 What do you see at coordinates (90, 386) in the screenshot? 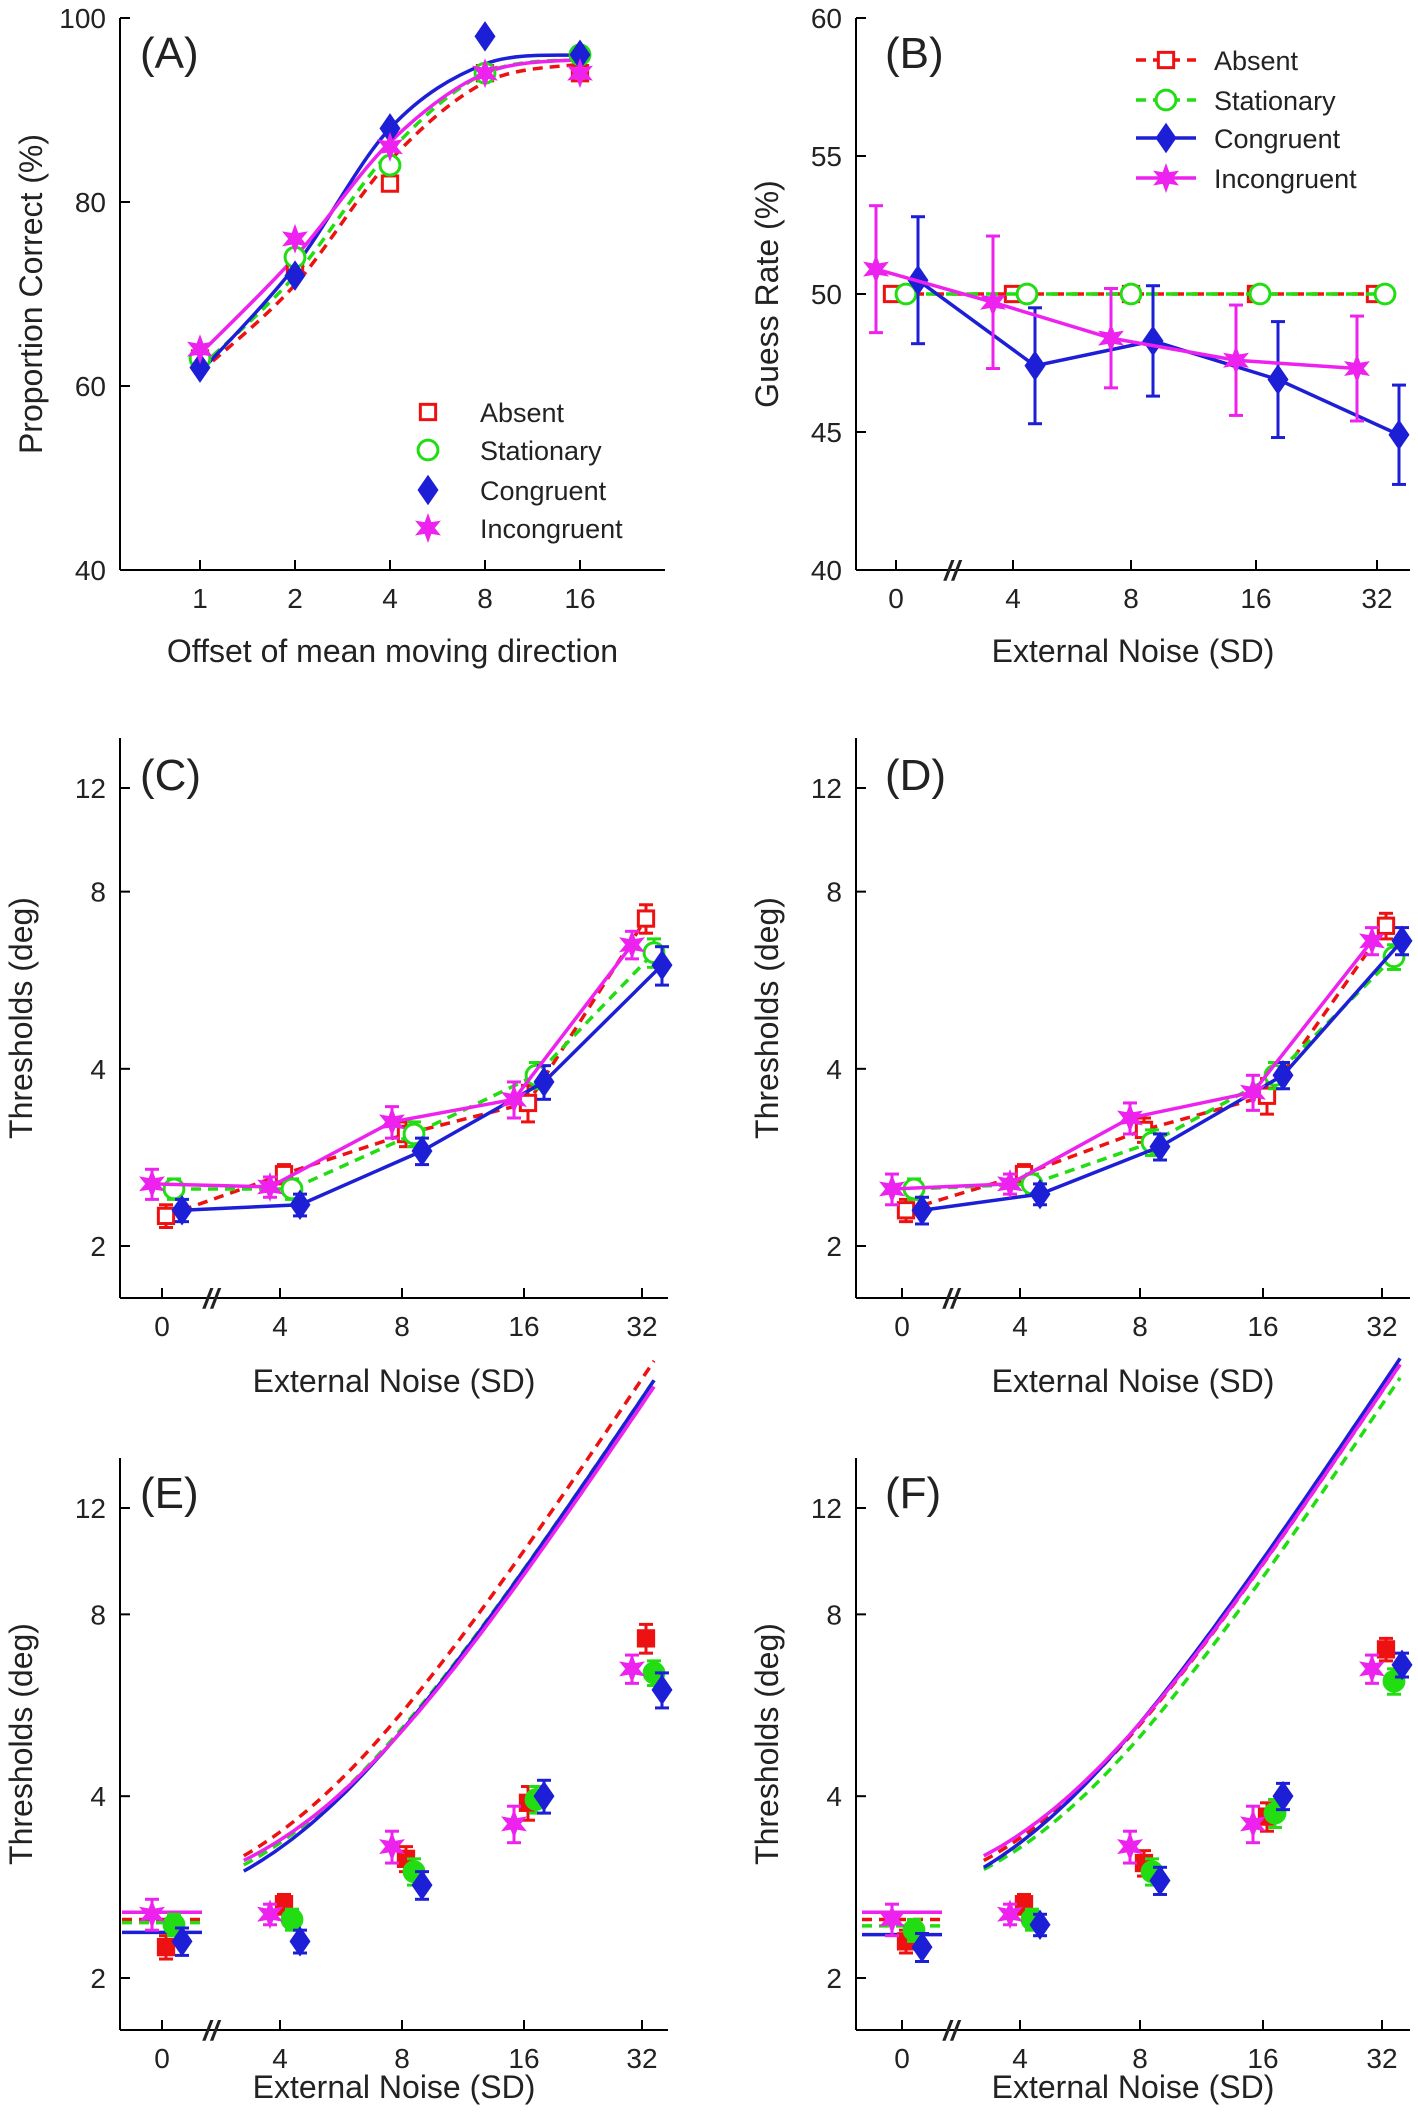
I see `panel-a-y-tick-label: 60` at bounding box center [90, 386].